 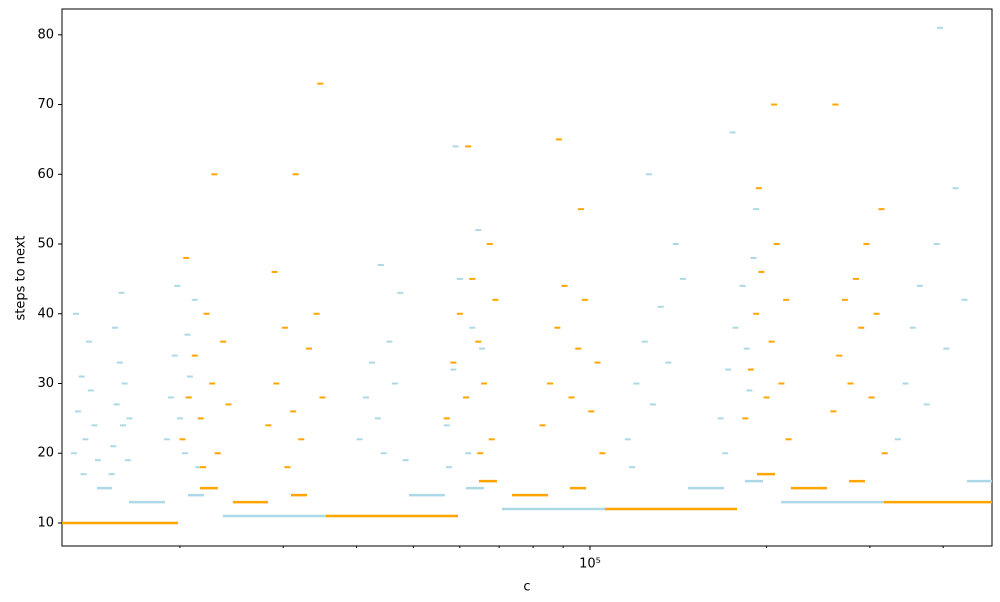 I want to click on y-tick-label: 40, so click(x=45, y=313).